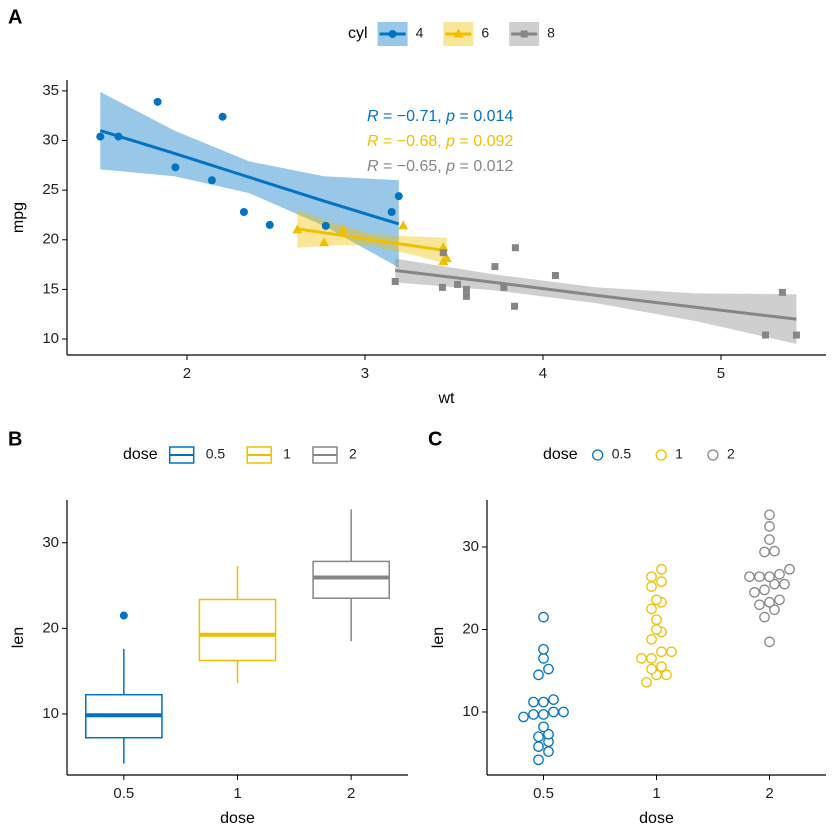  I want to click on legend-label: 1, so click(679, 454).